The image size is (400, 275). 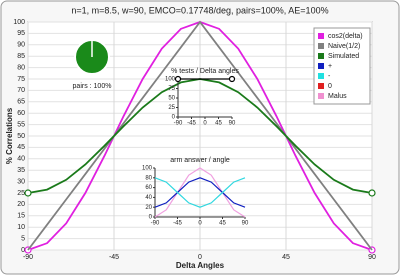 I want to click on legend-label: -, so click(x=329, y=76).